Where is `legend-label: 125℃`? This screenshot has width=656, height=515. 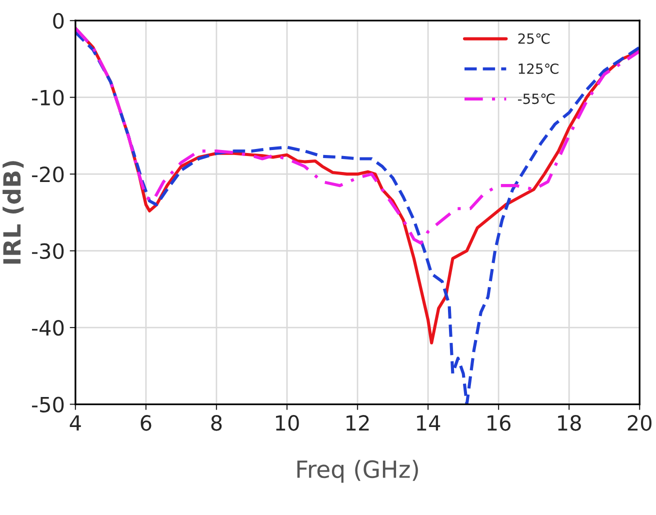
legend-label: 125℃ is located at coordinates (538, 68).